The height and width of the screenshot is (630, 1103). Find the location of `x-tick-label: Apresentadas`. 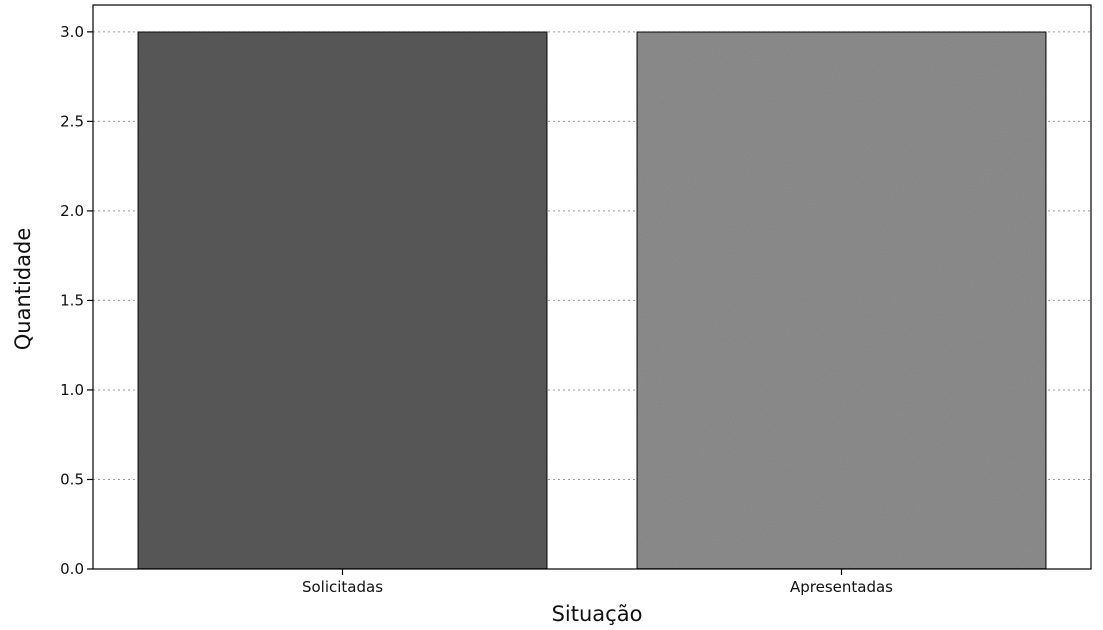

x-tick-label: Apresentadas is located at coordinates (841, 587).